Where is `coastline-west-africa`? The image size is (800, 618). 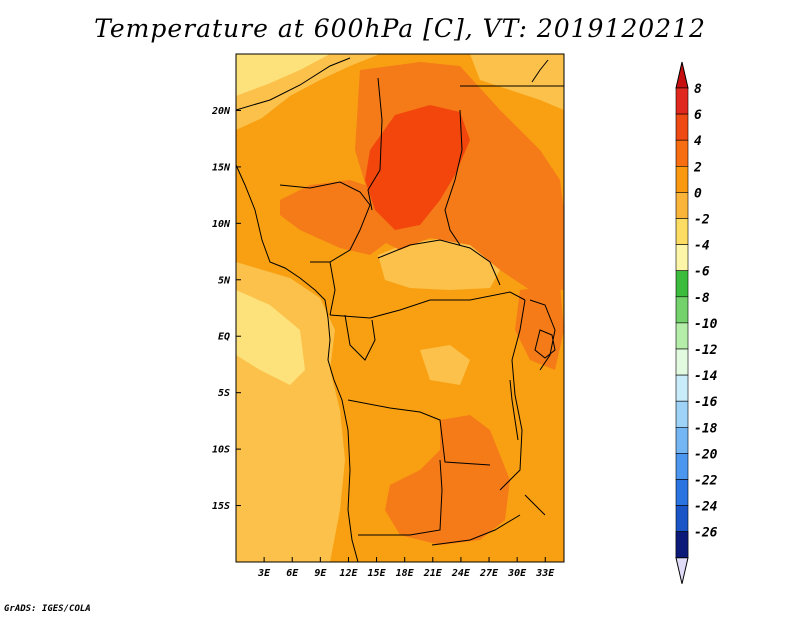 coastline-west-africa is located at coordinates (297, 363).